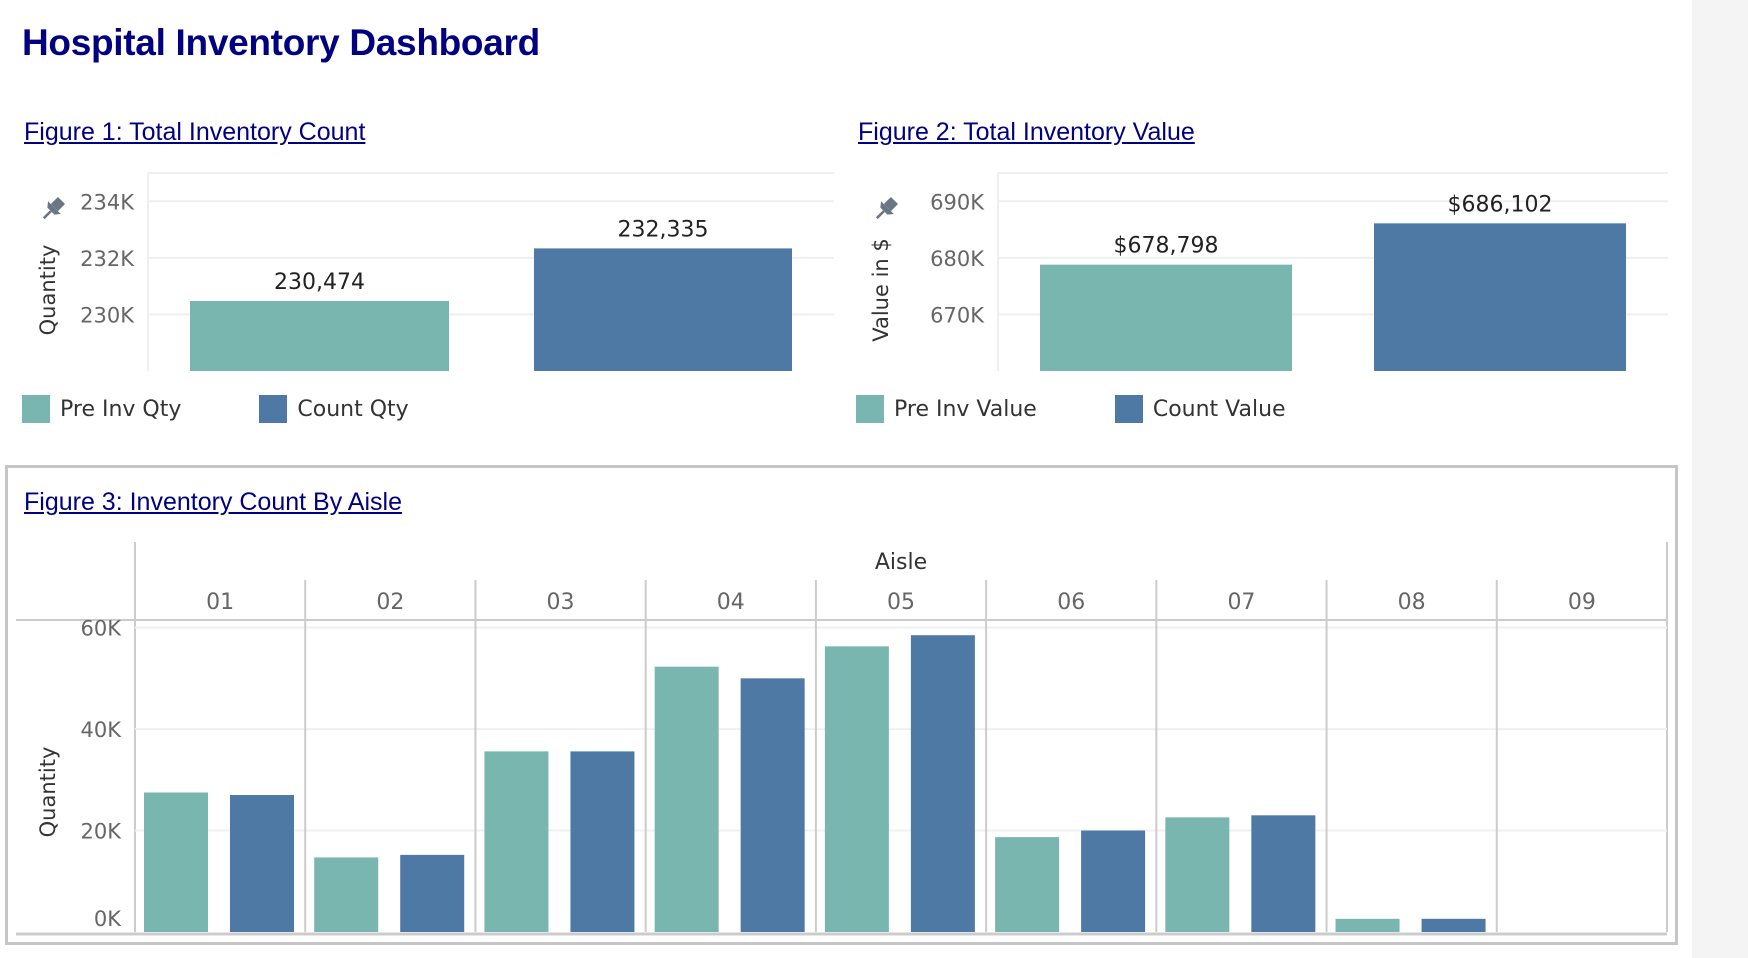  I want to click on legend-item-pre-inv-value: Pre Inv Value, so click(946, 409).